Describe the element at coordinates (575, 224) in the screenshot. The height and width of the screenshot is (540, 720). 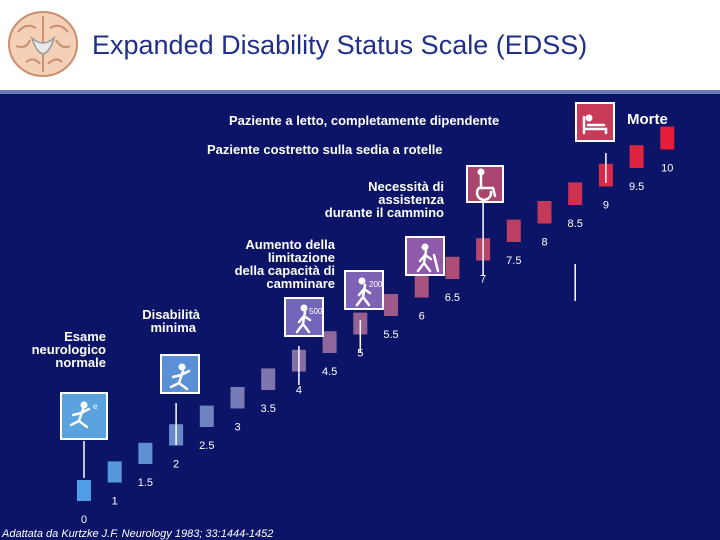
I see `tick-label-8.5: 8.5` at that location.